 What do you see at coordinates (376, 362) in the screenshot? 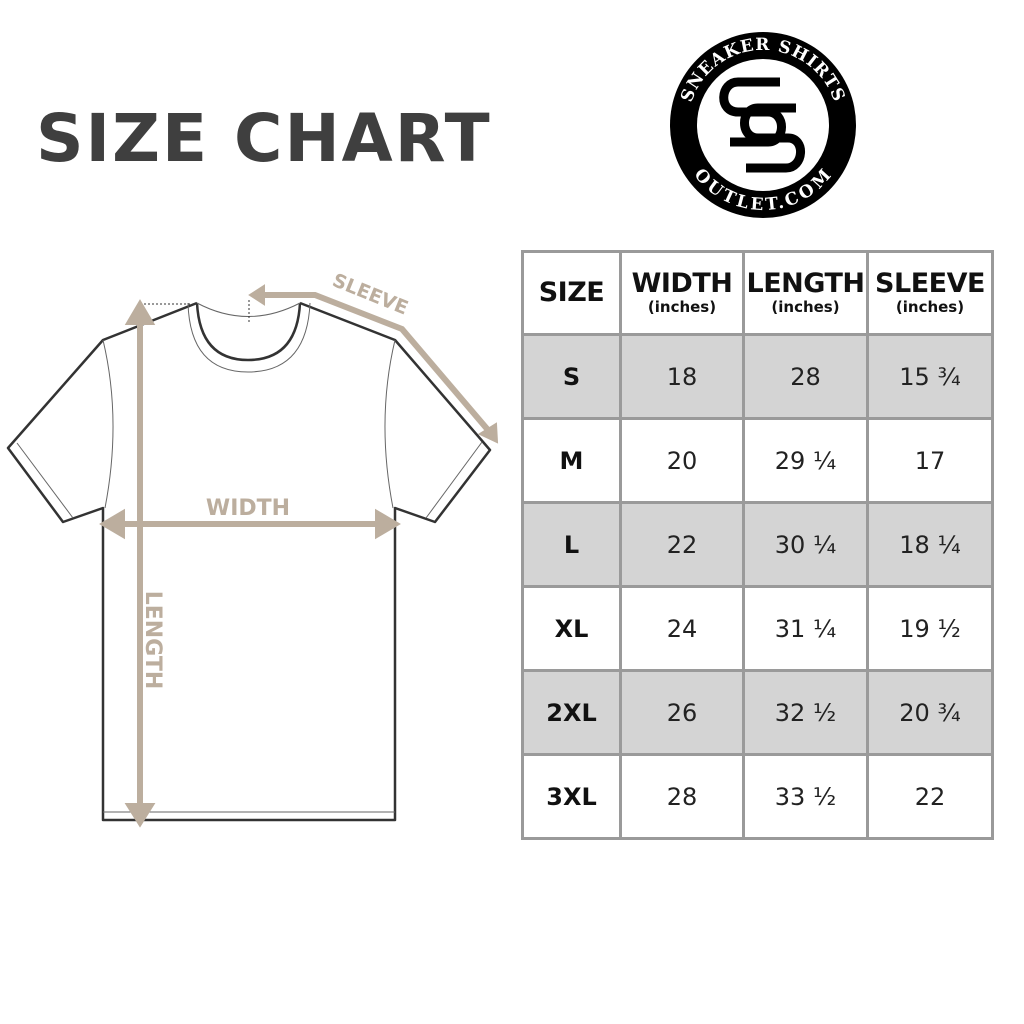
I see `sleeve-arrow` at bounding box center [376, 362].